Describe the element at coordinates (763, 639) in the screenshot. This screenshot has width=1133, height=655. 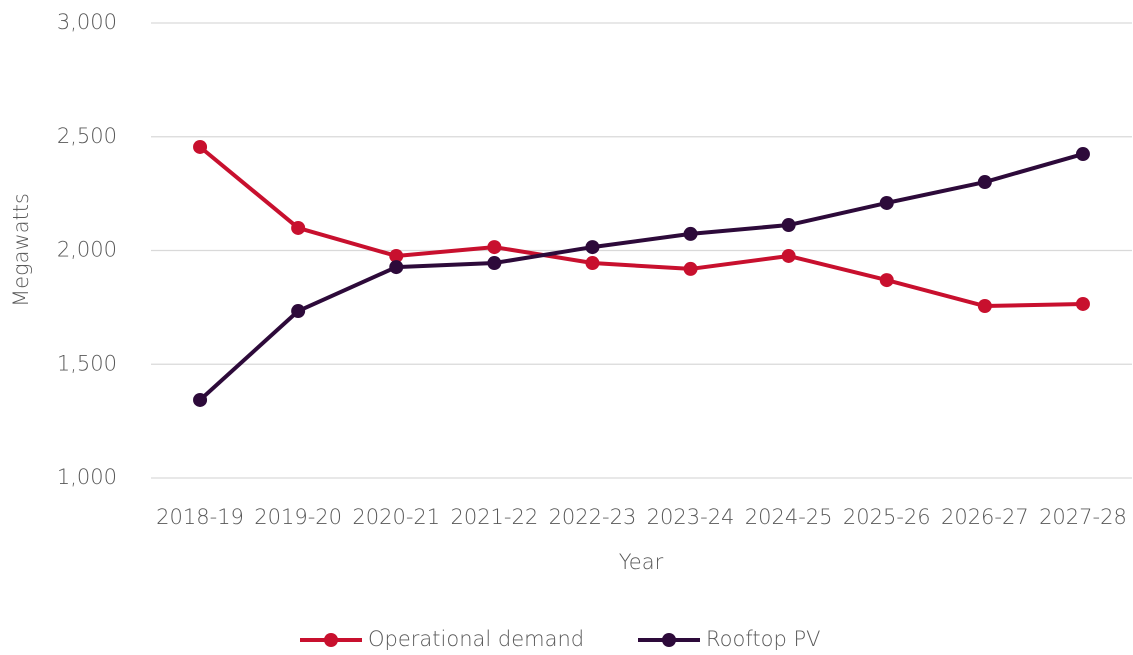
I see `legend-label: Rooftop PV` at that location.